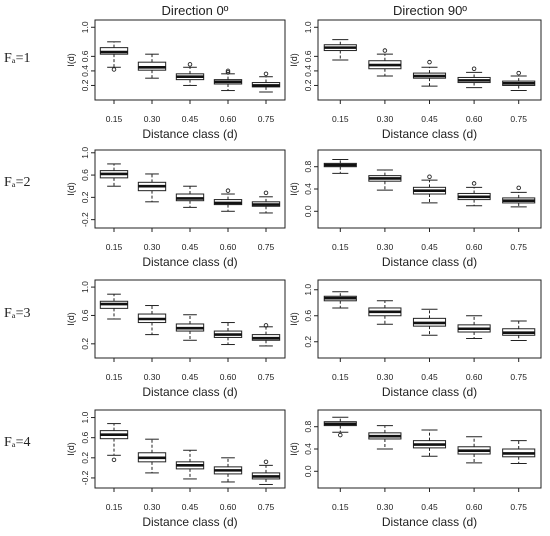 Image resolution: width=550 pixels, height=536 pixels. I want to click on plot-frame, so click(190, 319).